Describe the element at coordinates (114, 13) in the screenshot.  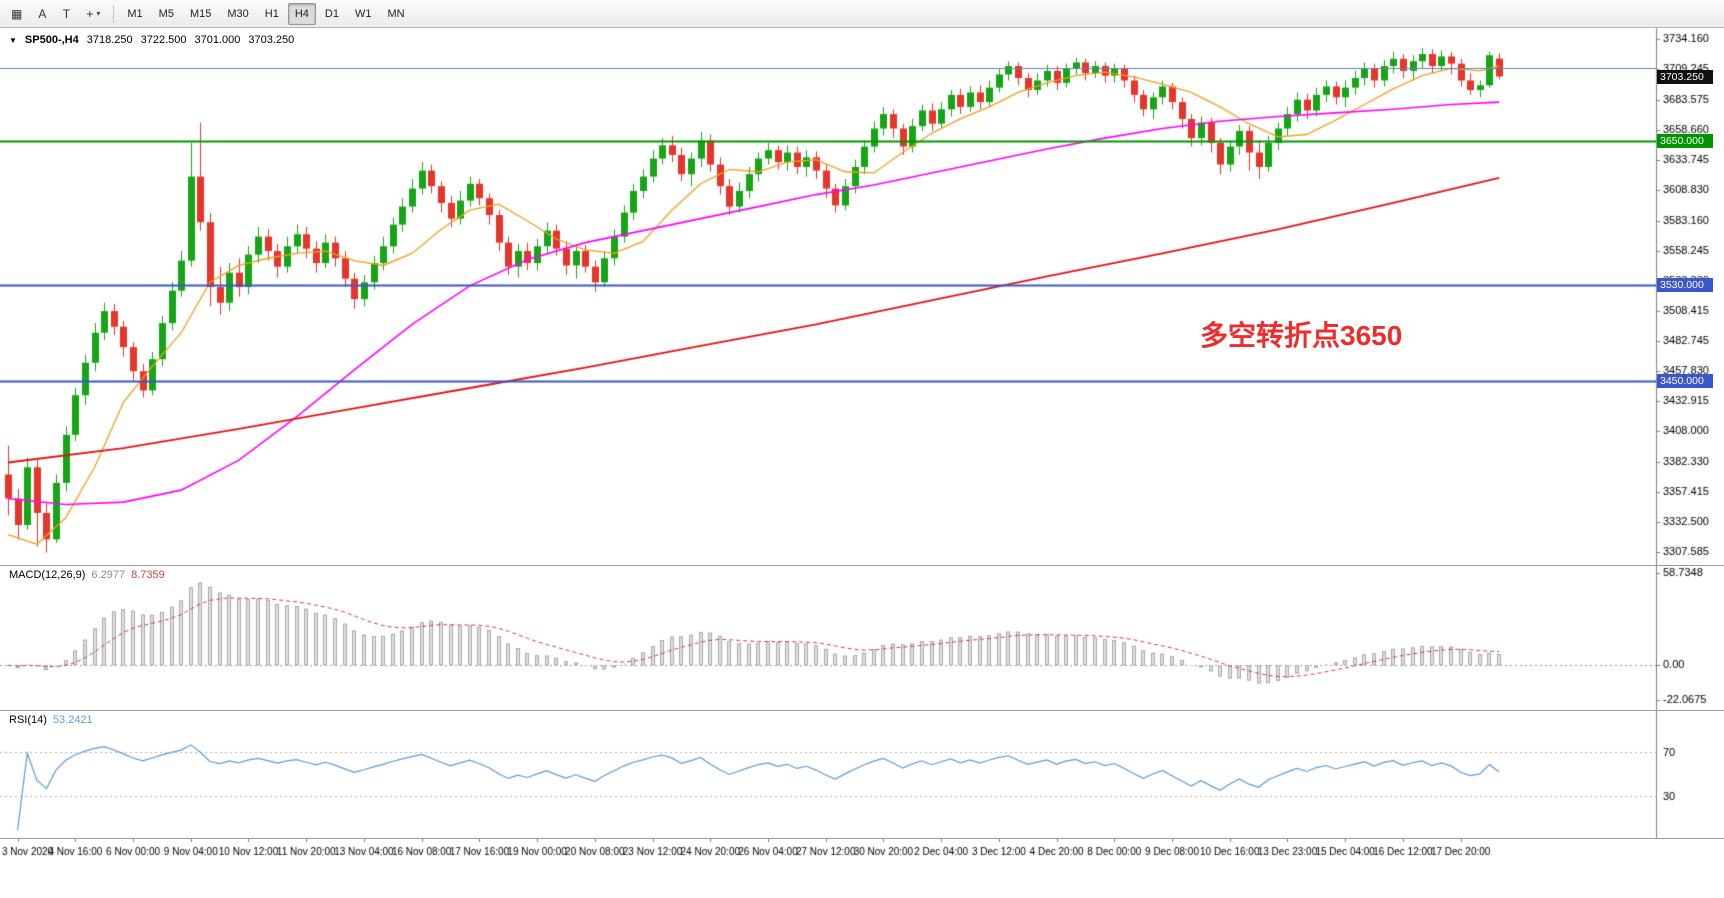
I see `toolbar-separator` at that location.